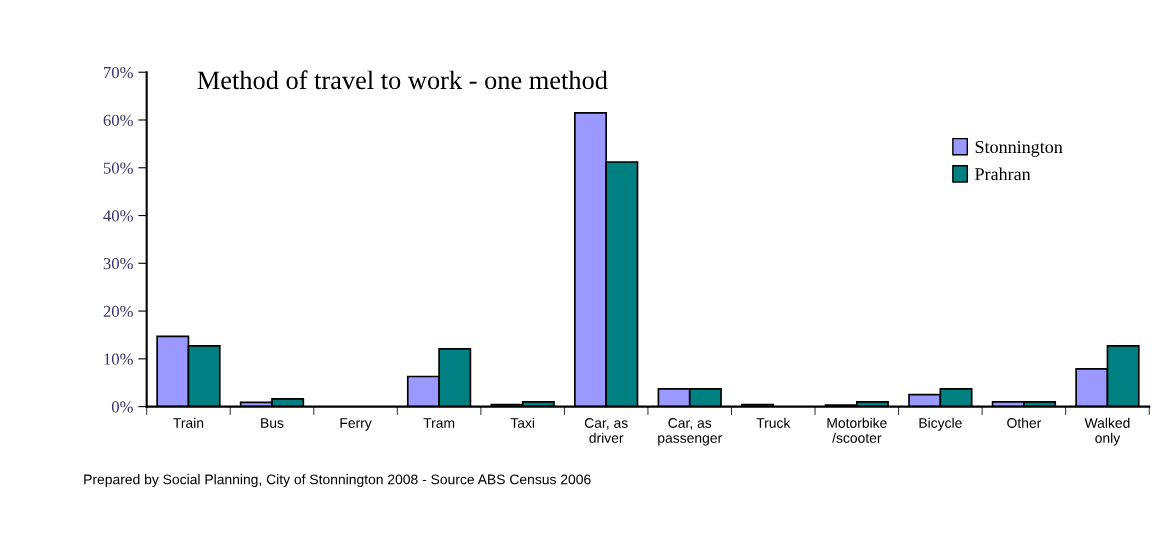 The image size is (1155, 535). What do you see at coordinates (122, 407) in the screenshot?
I see `y-tick-label: 0%` at bounding box center [122, 407].